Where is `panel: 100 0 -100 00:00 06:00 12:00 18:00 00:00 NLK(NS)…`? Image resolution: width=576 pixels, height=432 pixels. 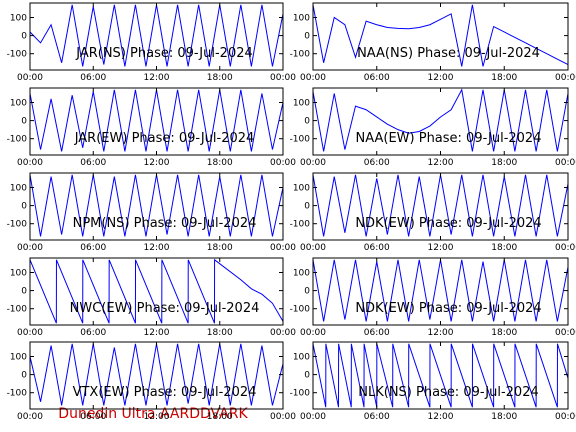 panel: 100 0 -100 00:00 06:00 12:00 18:00 00:00 NLK(NS)… is located at coordinates (433, 381).